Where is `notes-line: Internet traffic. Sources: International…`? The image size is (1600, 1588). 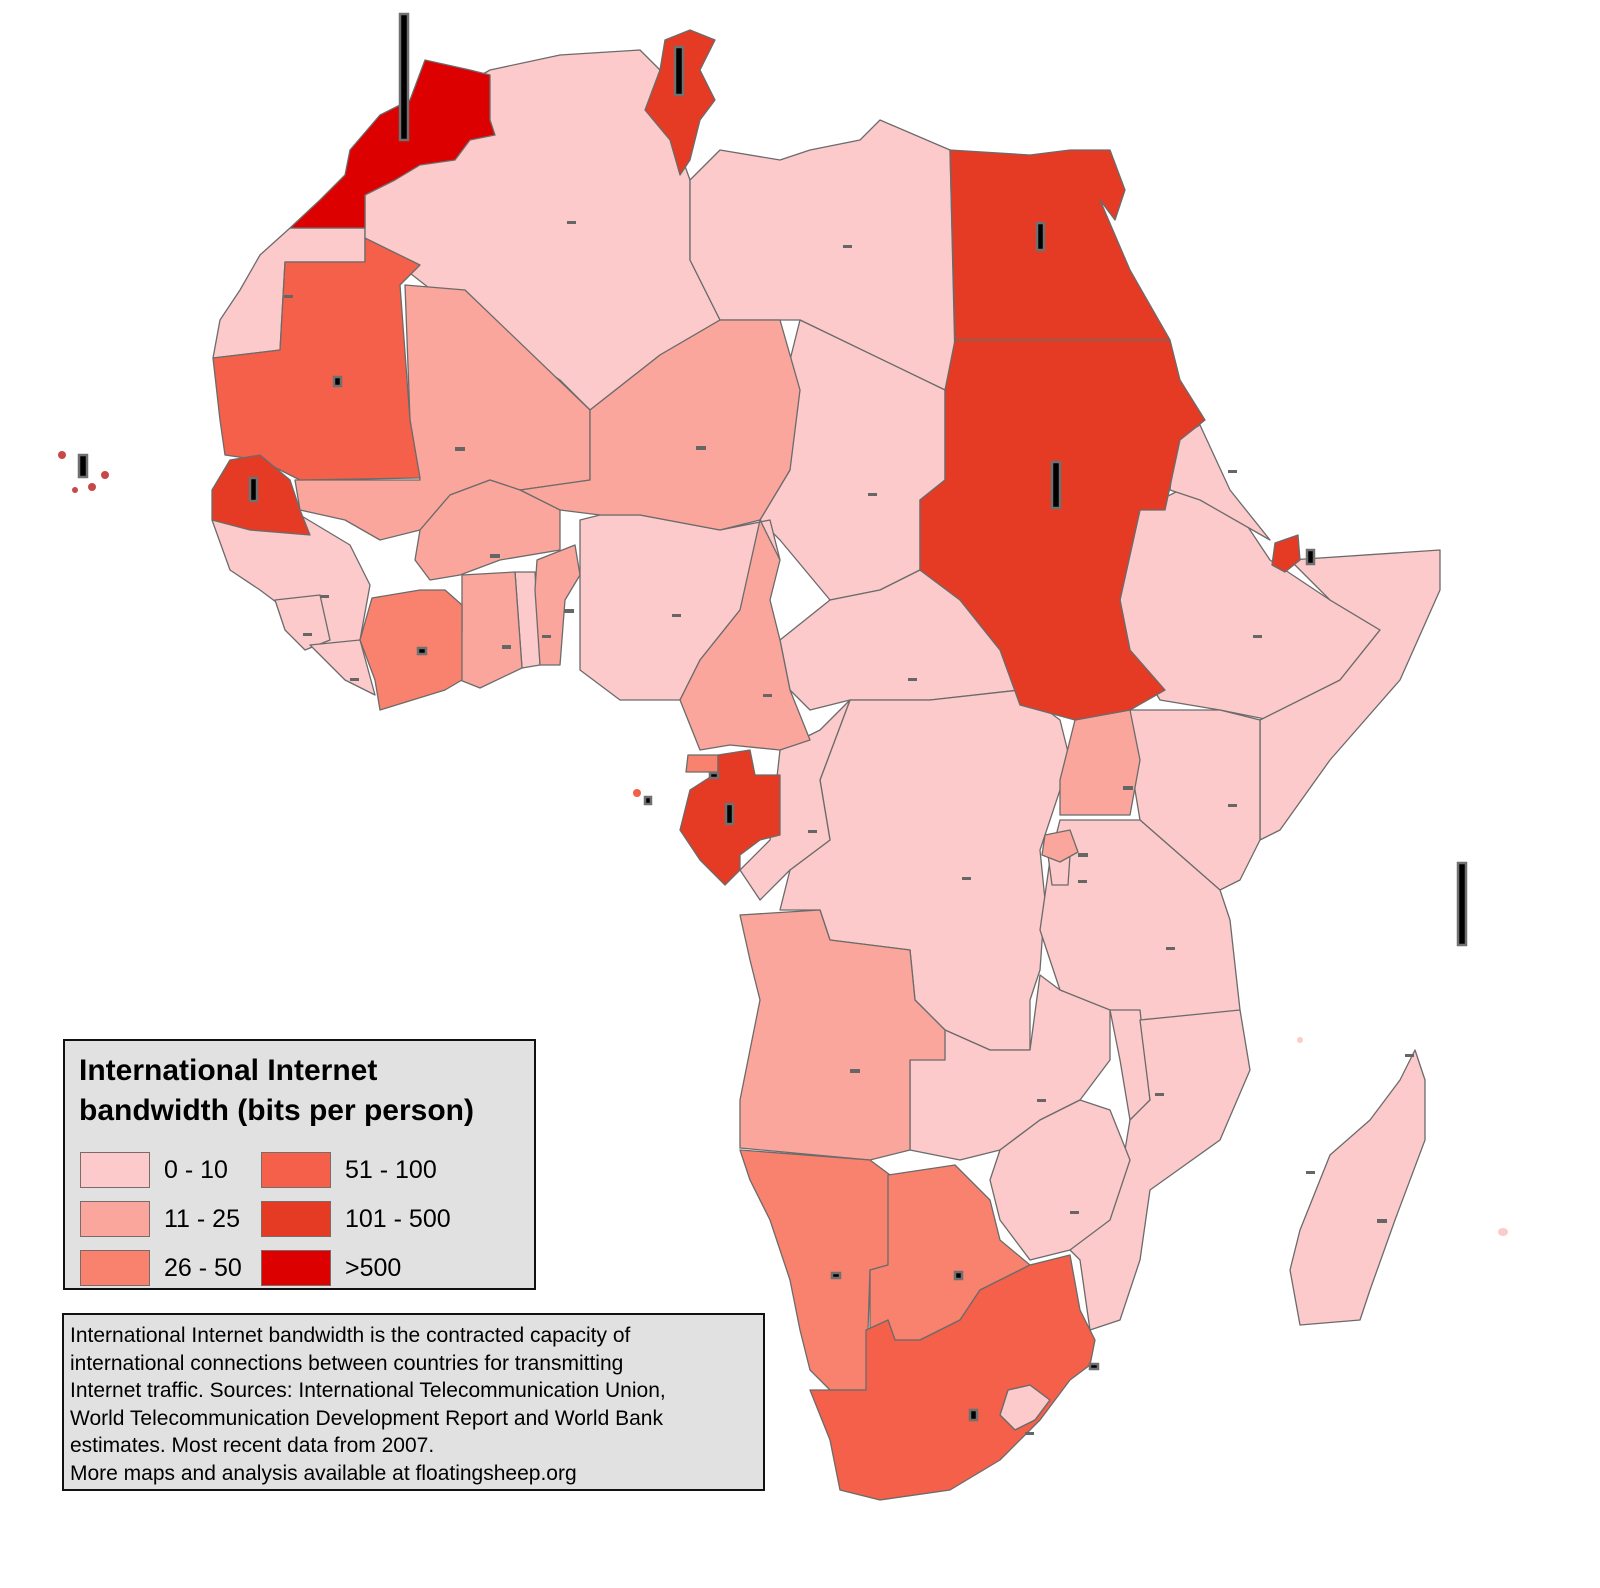 notes-line: Internet traffic. Sources: International… is located at coordinates (368, 1390).